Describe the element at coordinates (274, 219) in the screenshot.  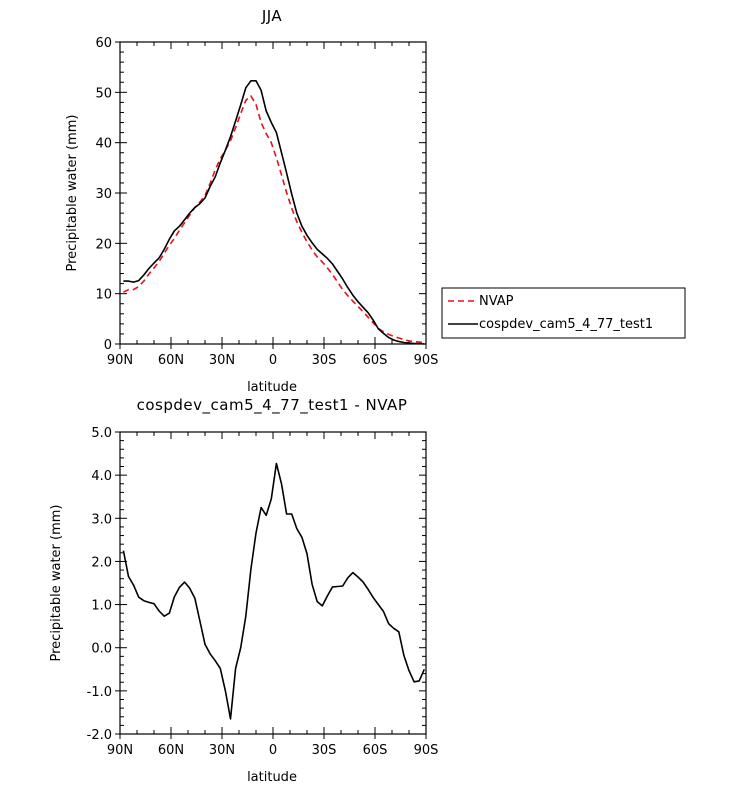
I see `series-line-nvap` at that location.